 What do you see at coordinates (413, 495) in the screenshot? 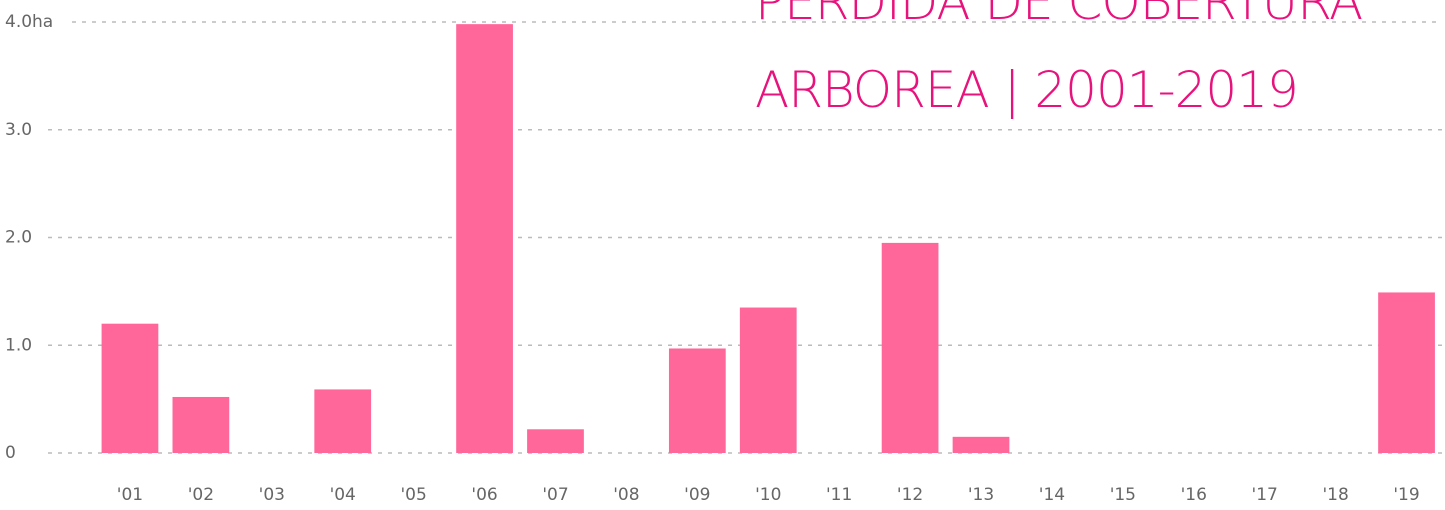
I see `x-tick-label: '05` at bounding box center [413, 495].